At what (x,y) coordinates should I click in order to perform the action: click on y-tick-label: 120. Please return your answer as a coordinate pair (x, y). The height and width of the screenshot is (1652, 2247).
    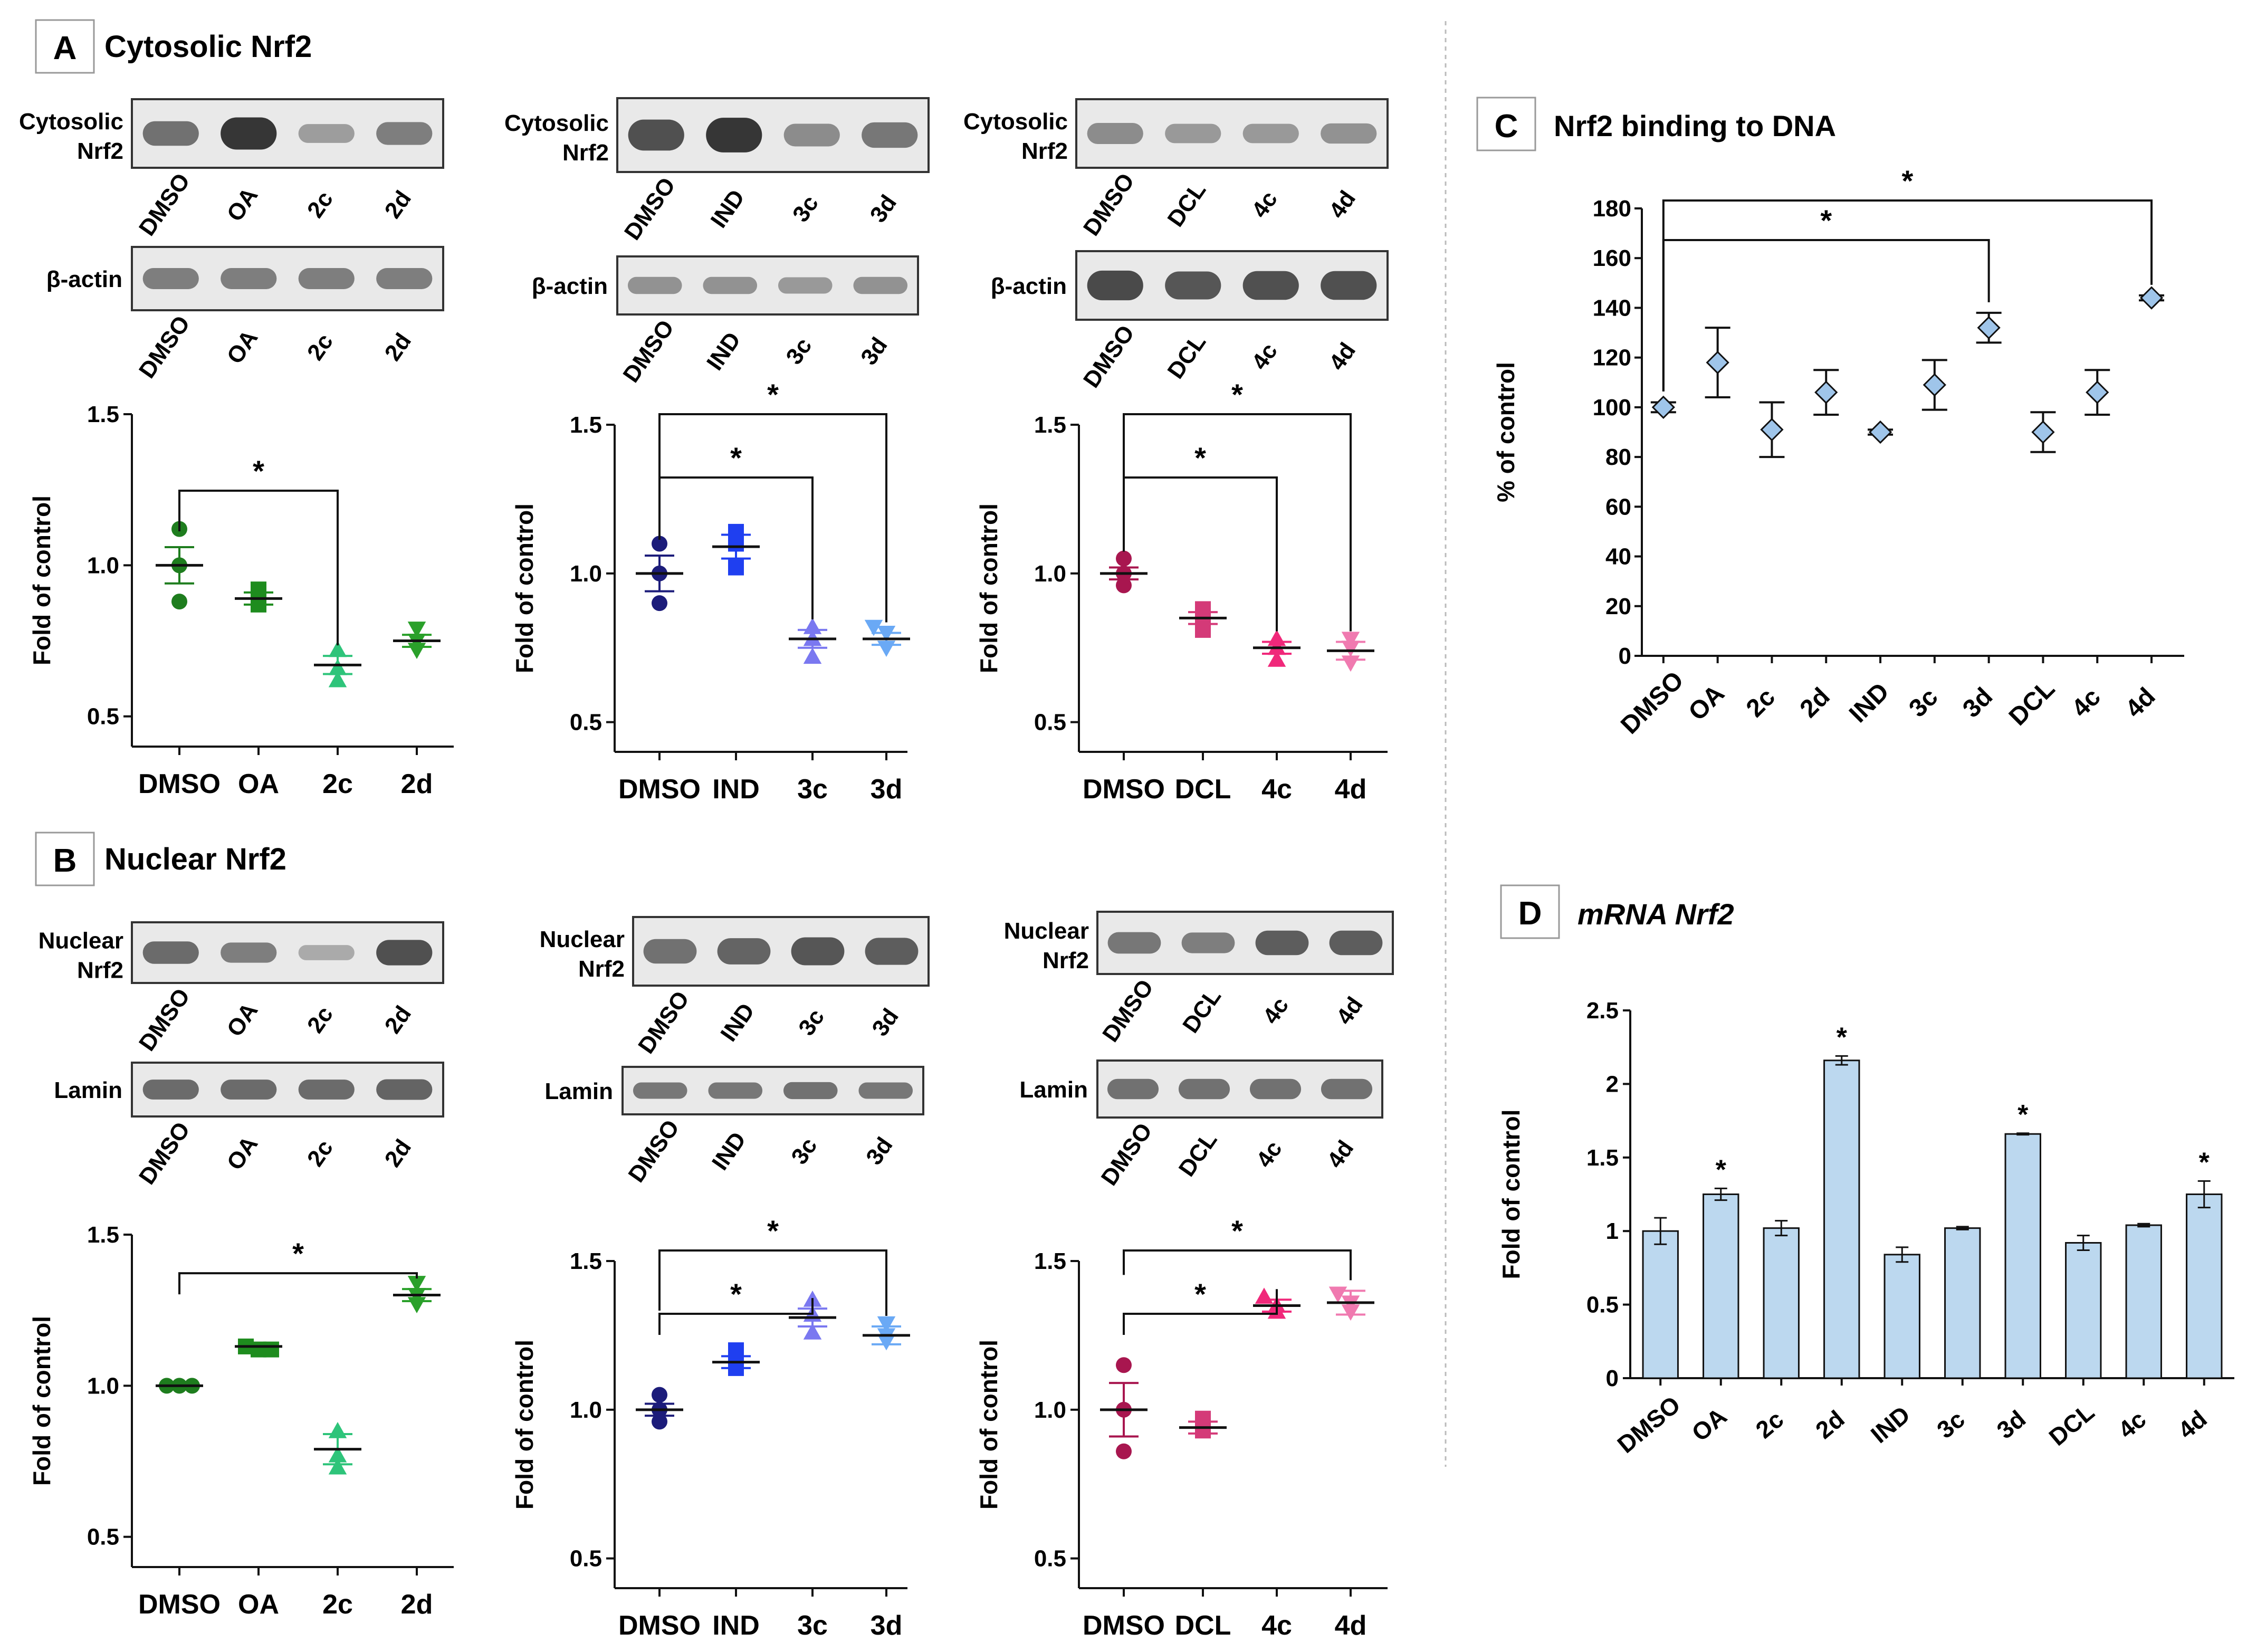
    Looking at the image, I should click on (1612, 358).